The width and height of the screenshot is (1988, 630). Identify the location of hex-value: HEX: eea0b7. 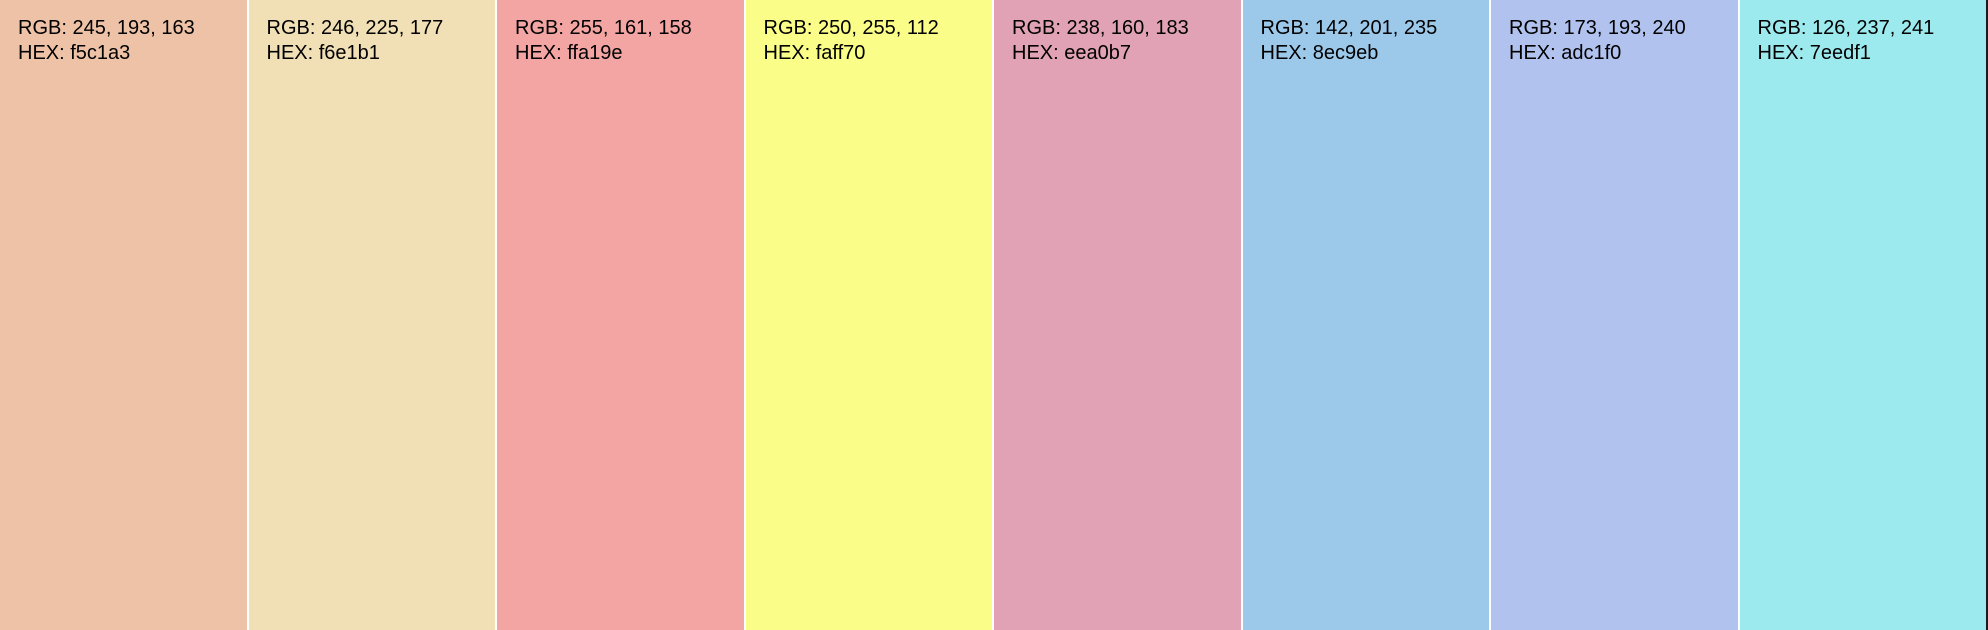
(1071, 53).